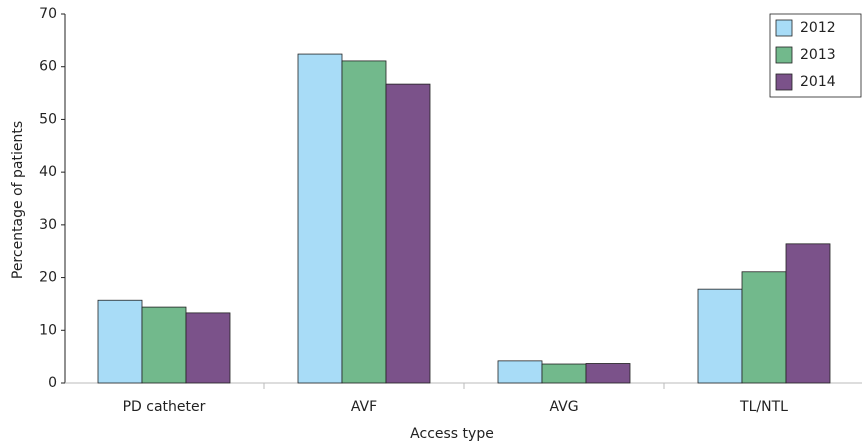 The height and width of the screenshot is (448, 862). Describe the element at coordinates (48, 225) in the screenshot. I see `y-tick-label: 30` at that location.